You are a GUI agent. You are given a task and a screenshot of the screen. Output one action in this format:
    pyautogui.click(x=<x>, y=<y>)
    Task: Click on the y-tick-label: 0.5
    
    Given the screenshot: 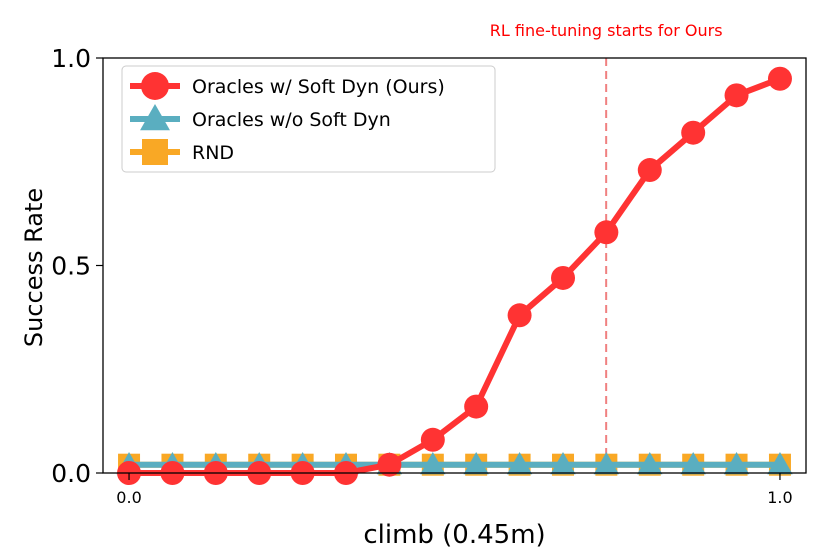 What is the action you would take?
    pyautogui.click(x=71, y=266)
    